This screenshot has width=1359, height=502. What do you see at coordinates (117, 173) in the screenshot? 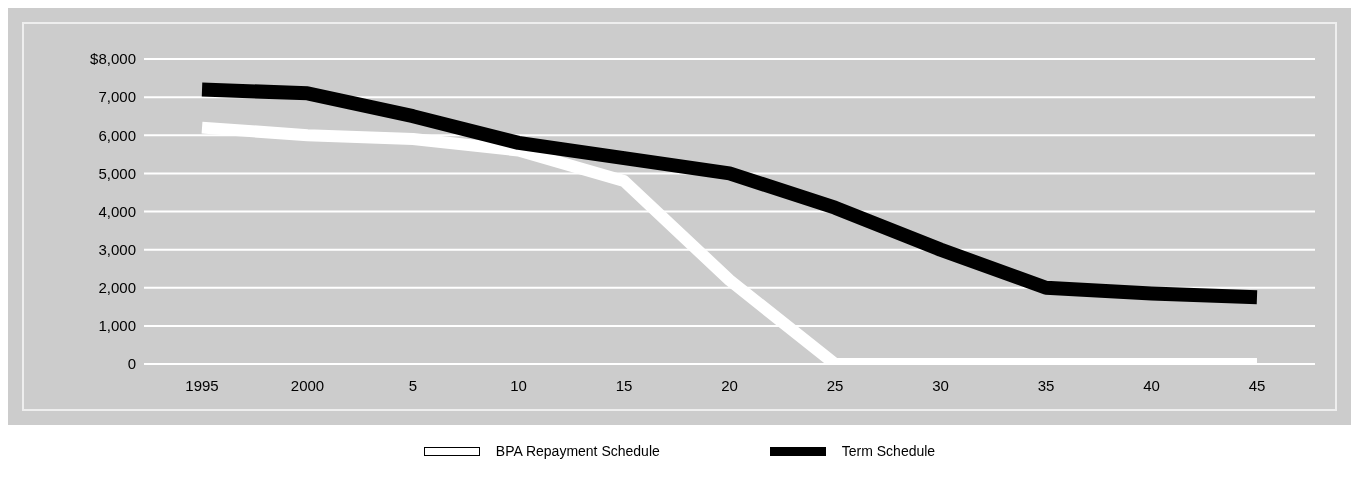
I see `y-tick-label: 5,000` at bounding box center [117, 173].